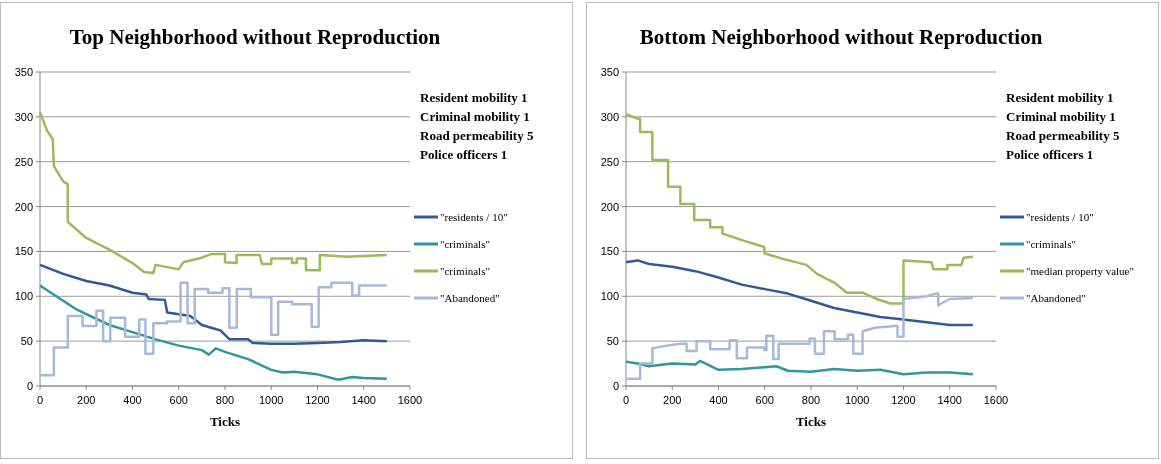 This screenshot has height=464, width=1161. I want to click on chart-title: Bottom Neighborhood without Reproduction, so click(841, 37).